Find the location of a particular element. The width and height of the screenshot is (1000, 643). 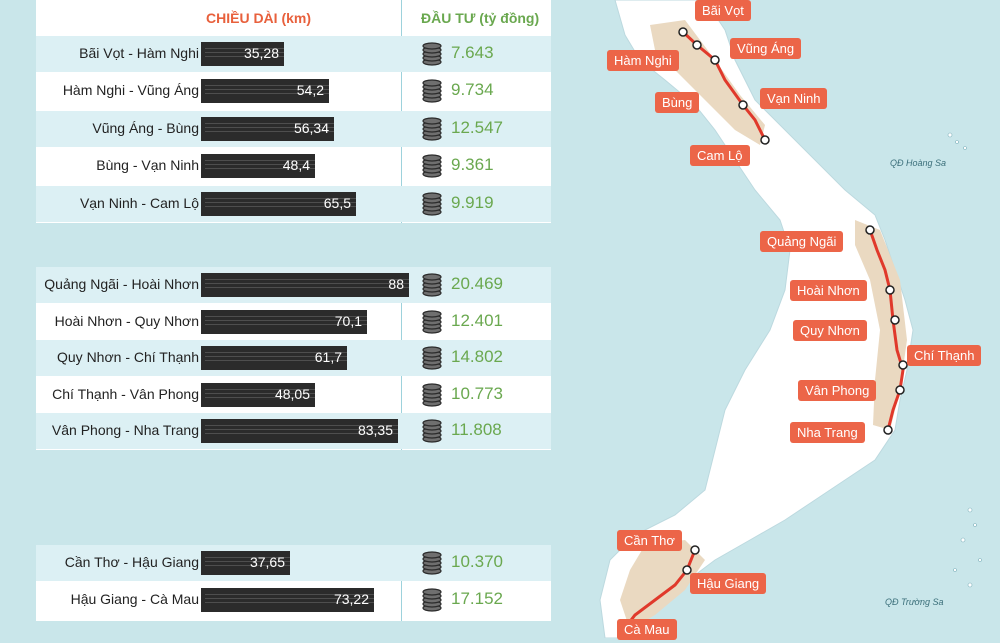

investment-value: 12.401 is located at coordinates (477, 320).